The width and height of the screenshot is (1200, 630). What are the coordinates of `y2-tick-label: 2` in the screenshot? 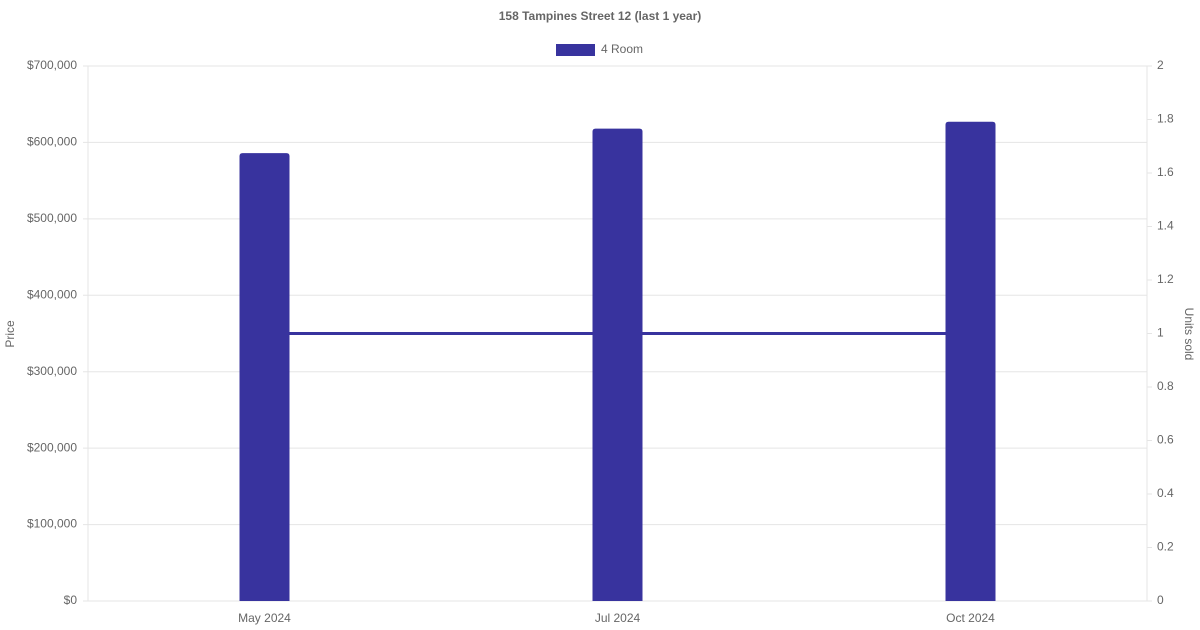 It's located at (1160, 65).